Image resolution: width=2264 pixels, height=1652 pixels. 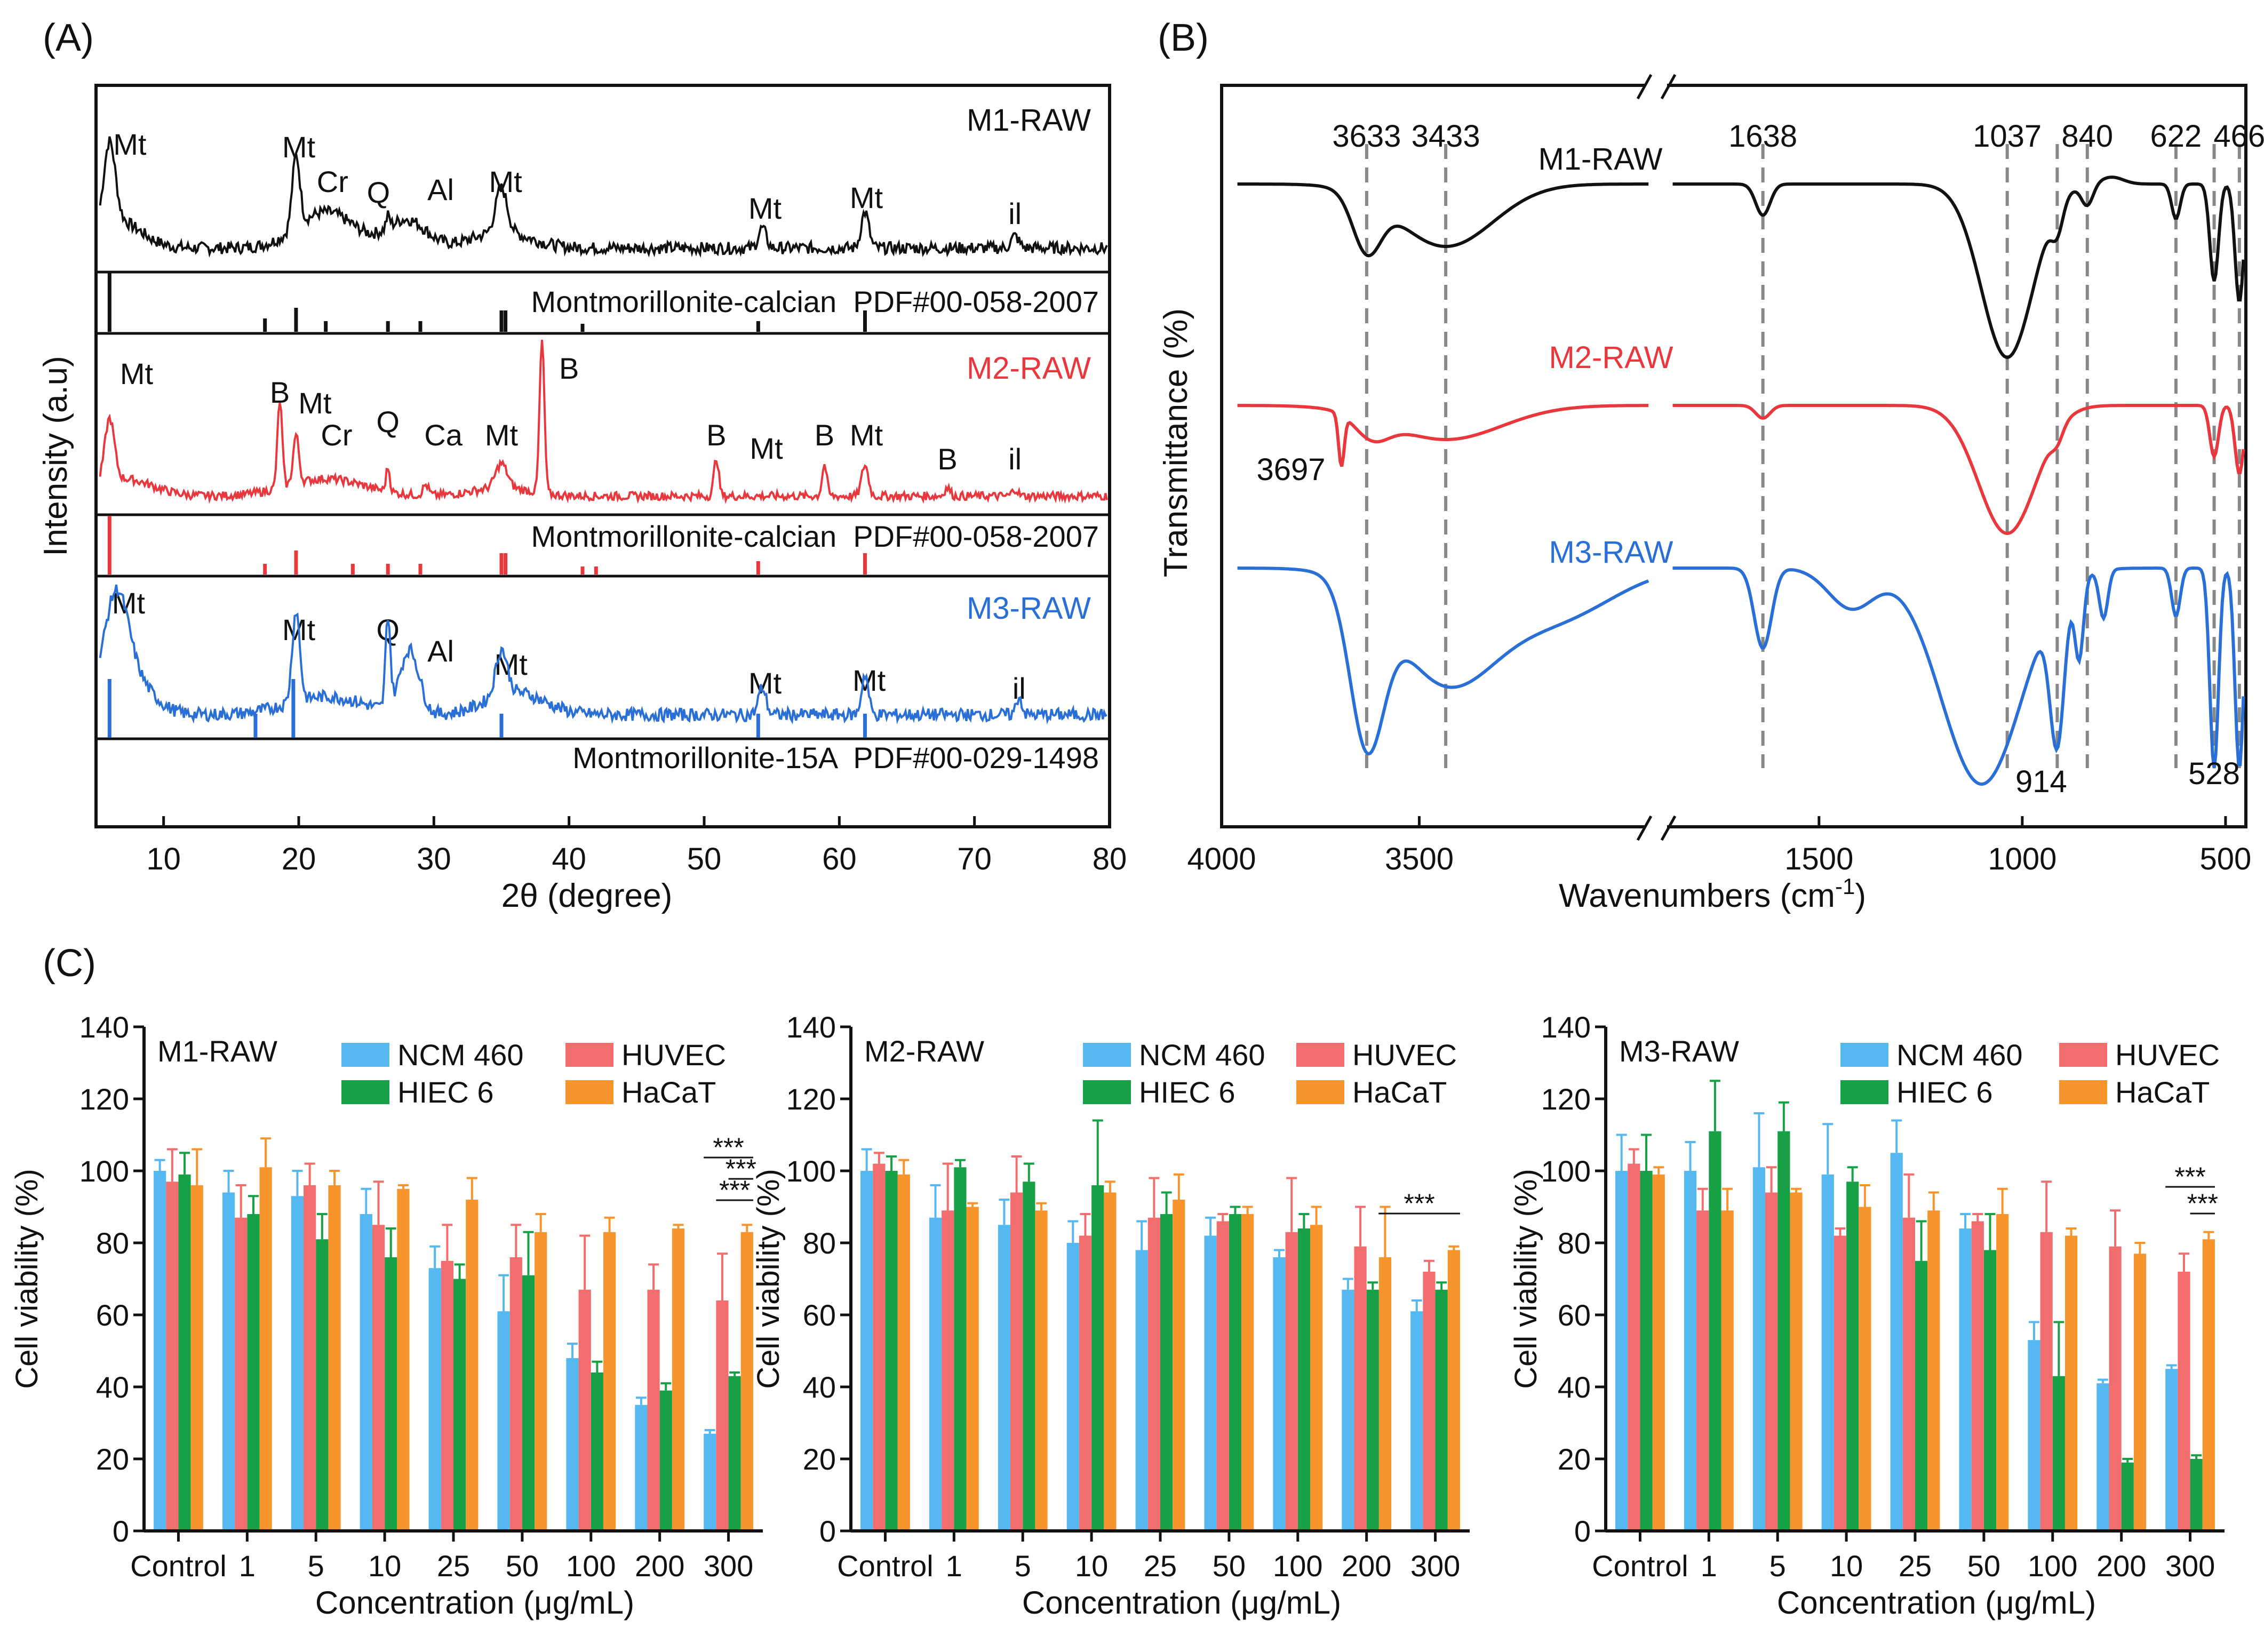 I want to click on panel-a-xlabel: 2θ (degree), so click(x=587, y=895).